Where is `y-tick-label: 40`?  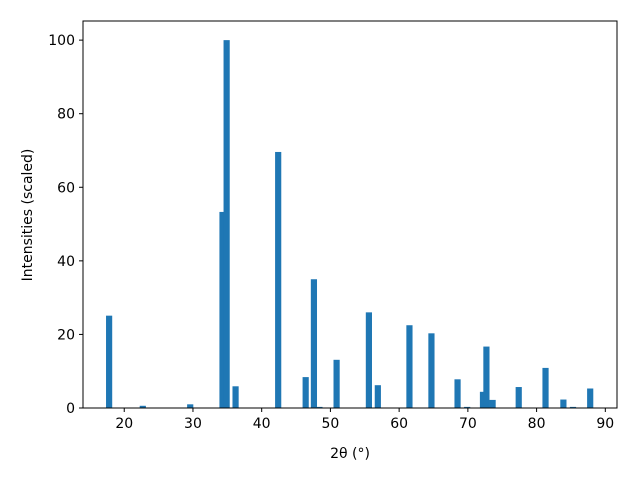 y-tick-label: 40 is located at coordinates (66, 262).